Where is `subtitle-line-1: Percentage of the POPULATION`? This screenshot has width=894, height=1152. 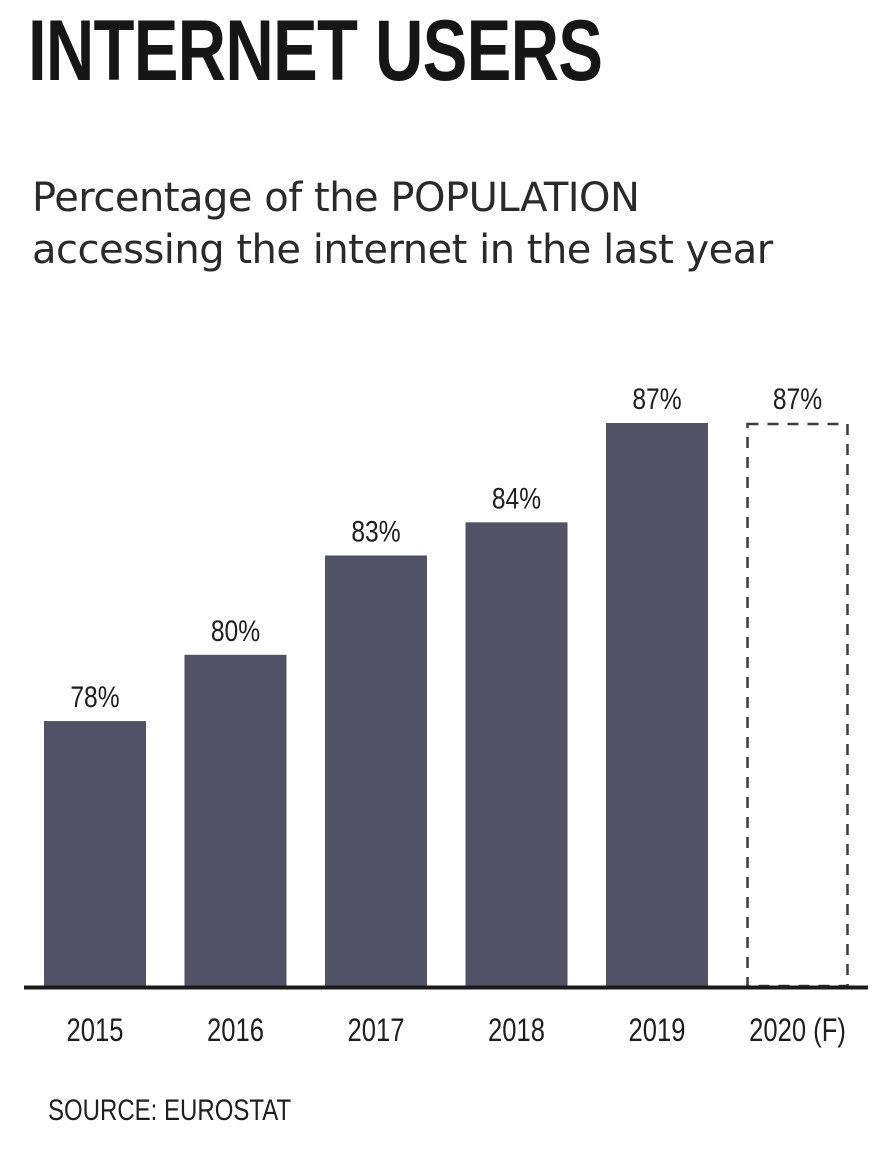
subtitle-line-1: Percentage of the POPULATION is located at coordinates (336, 198).